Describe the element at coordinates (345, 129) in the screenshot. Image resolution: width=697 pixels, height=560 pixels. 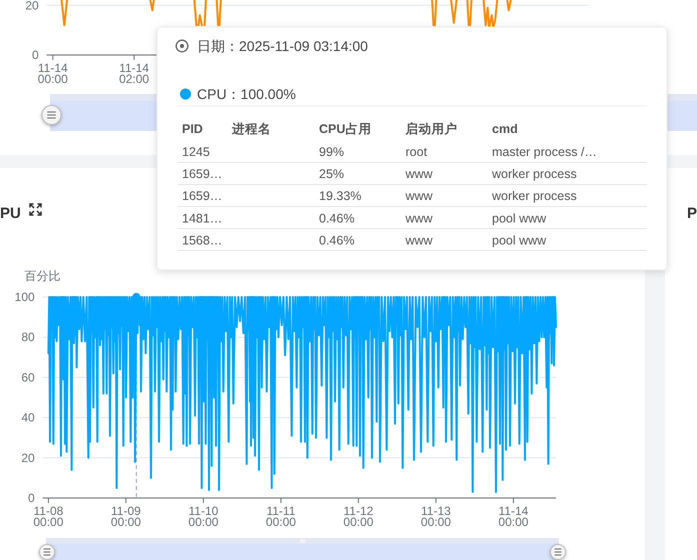
I see `text: CPU占用` at that location.